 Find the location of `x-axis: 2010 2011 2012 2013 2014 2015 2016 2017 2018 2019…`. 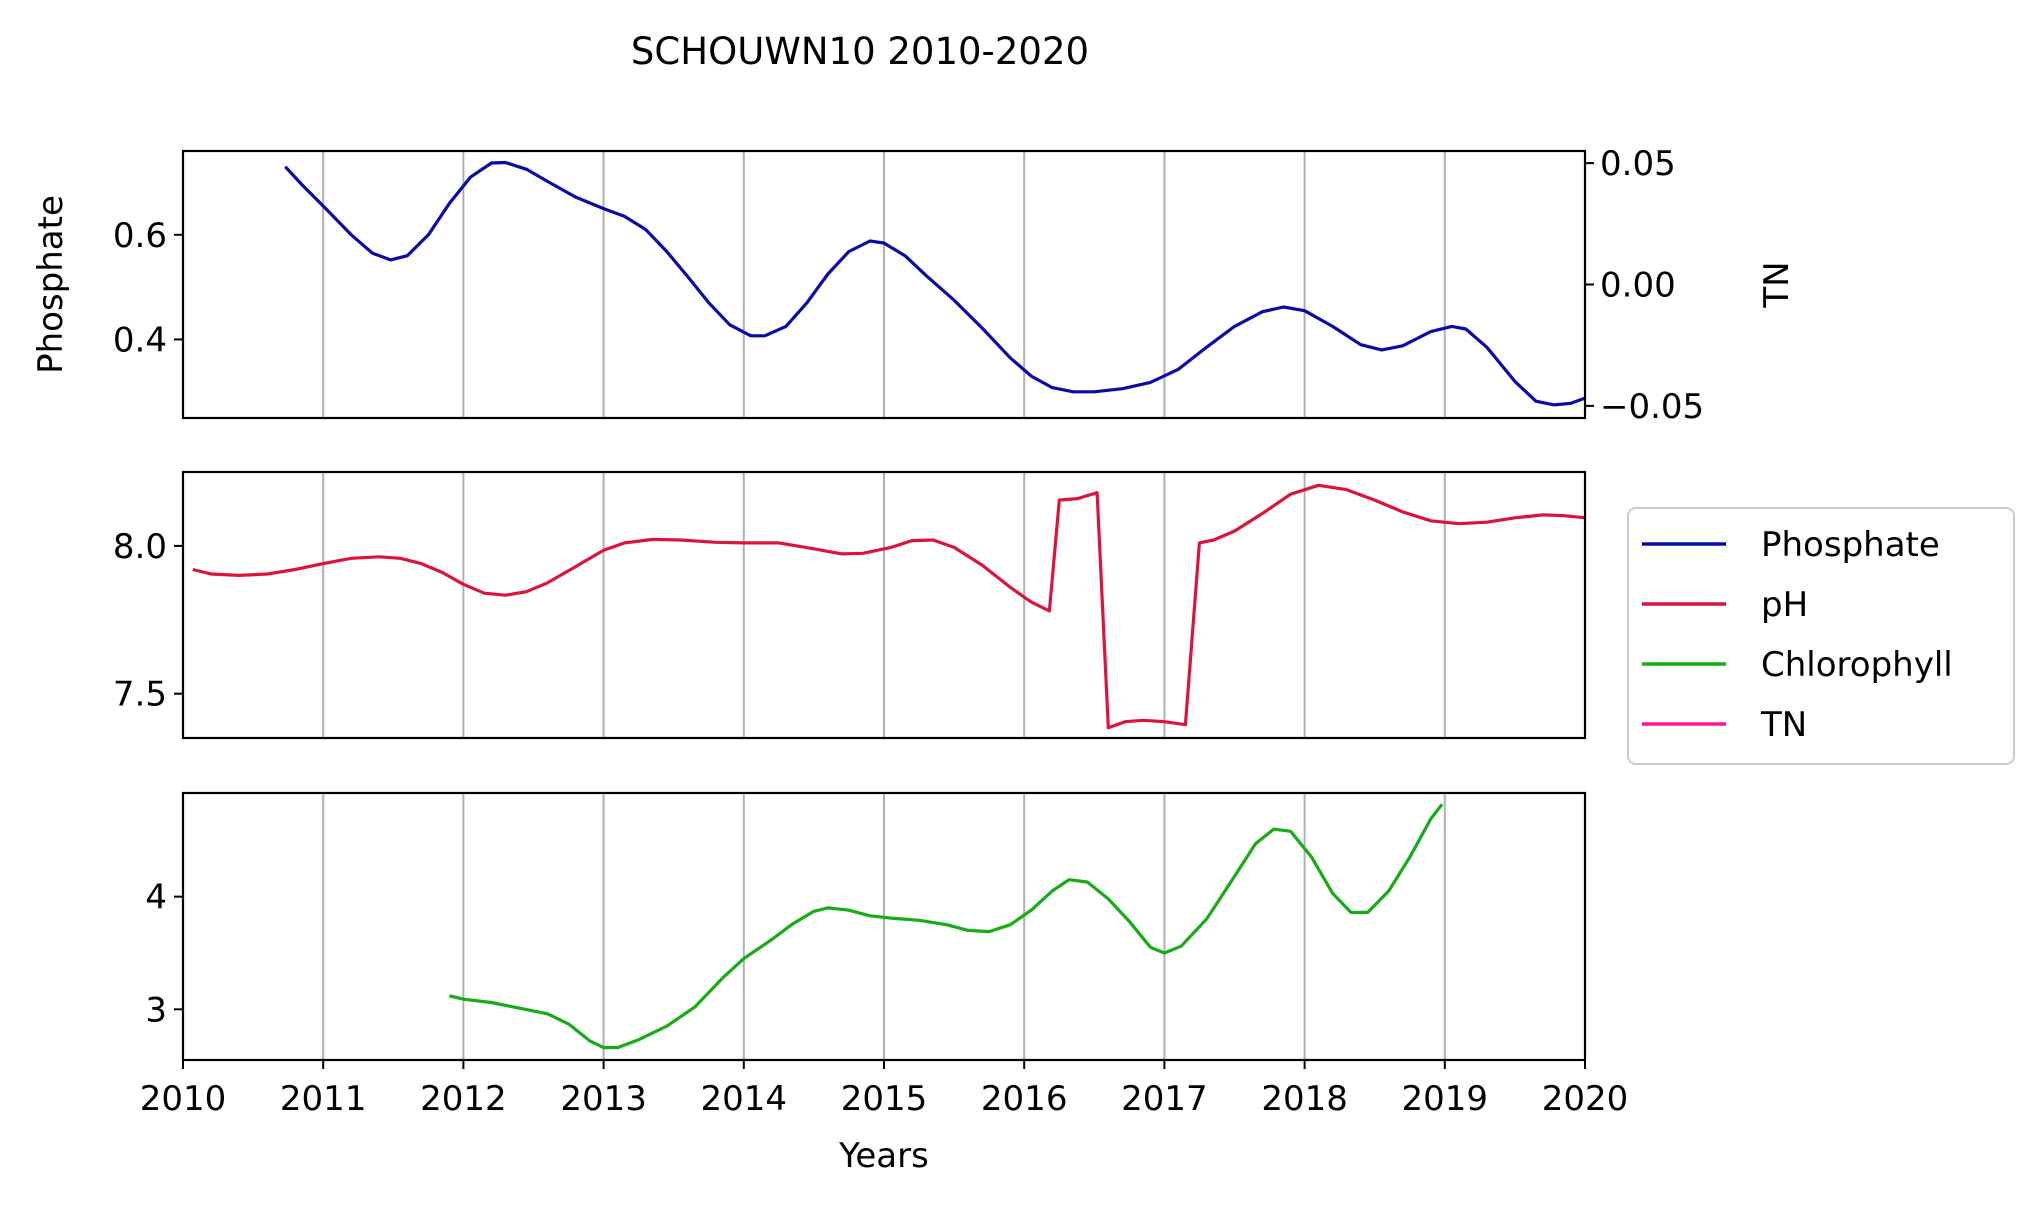

x-axis: 2010 2011 2012 2013 2014 2015 2016 2017 2018 2019… is located at coordinates (884, 1089).